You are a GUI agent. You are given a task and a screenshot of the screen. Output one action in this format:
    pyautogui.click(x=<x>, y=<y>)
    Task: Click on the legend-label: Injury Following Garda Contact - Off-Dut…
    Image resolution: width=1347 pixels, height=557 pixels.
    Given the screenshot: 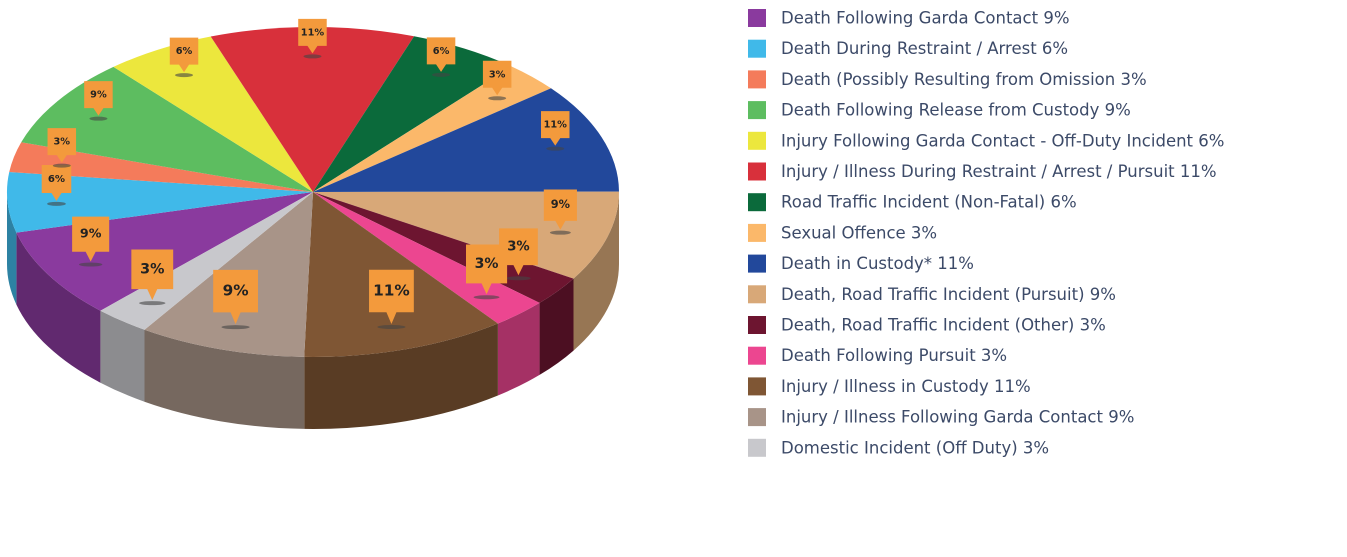 What is the action you would take?
    pyautogui.click(x=1002, y=140)
    